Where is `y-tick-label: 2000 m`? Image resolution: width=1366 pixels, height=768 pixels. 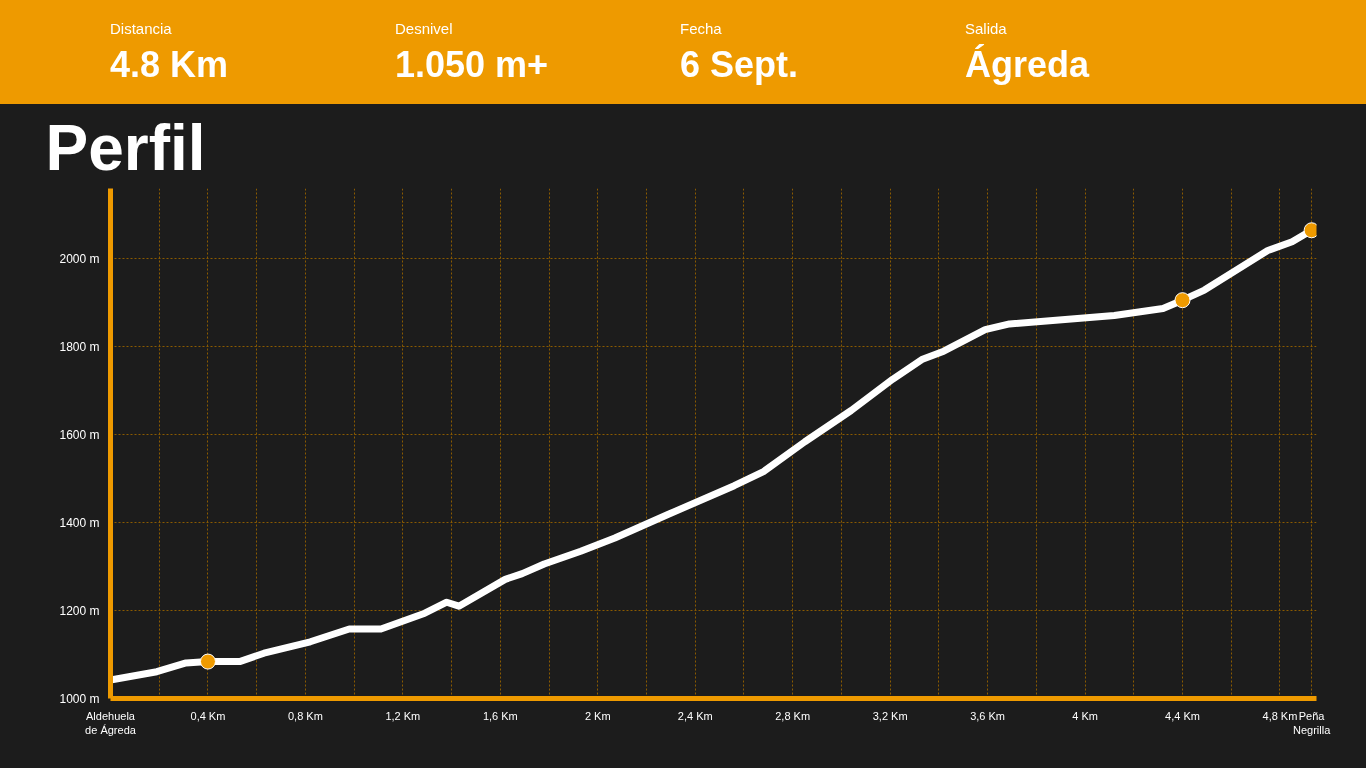
y-tick-label: 2000 m is located at coordinates (79, 258).